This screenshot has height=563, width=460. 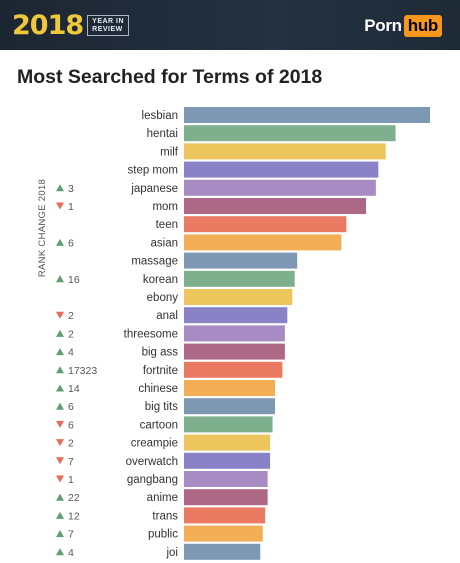 I want to click on bar-step-mom, so click(x=281, y=169).